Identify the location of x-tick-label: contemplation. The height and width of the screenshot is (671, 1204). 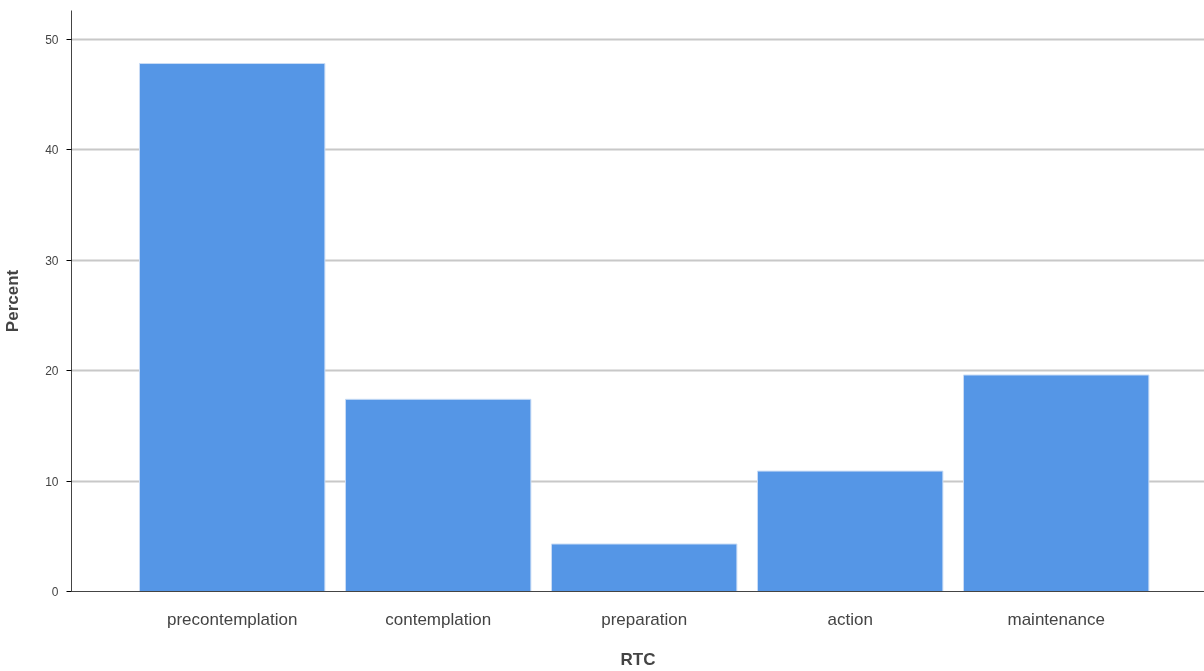
(438, 619).